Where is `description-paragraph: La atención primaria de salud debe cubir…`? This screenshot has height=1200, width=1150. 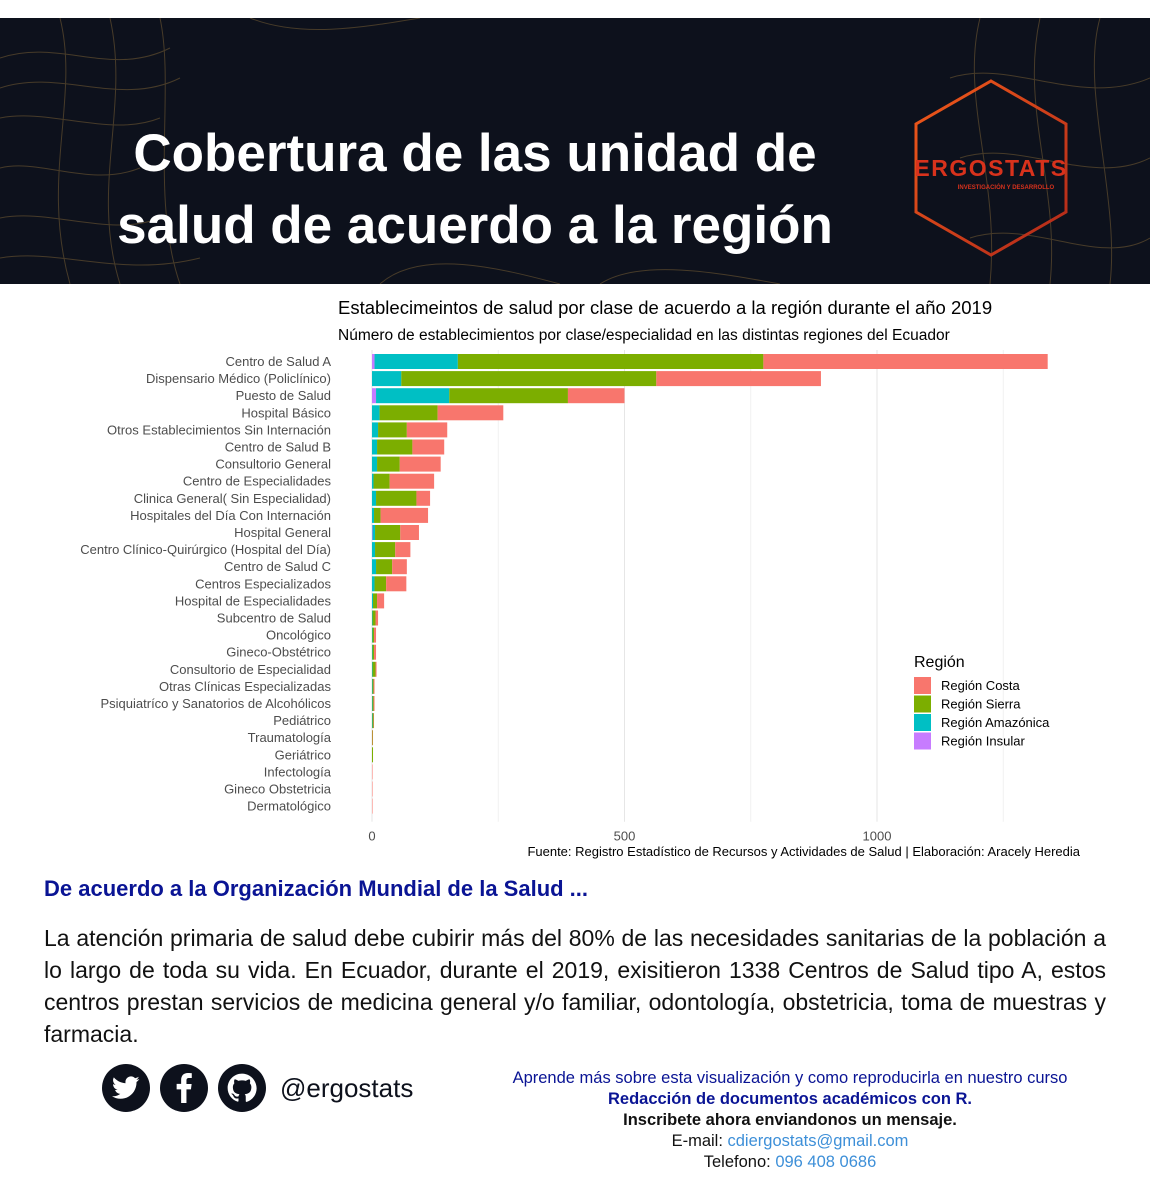
description-paragraph: La atención primaria de salud debe cubir… is located at coordinates (575, 986).